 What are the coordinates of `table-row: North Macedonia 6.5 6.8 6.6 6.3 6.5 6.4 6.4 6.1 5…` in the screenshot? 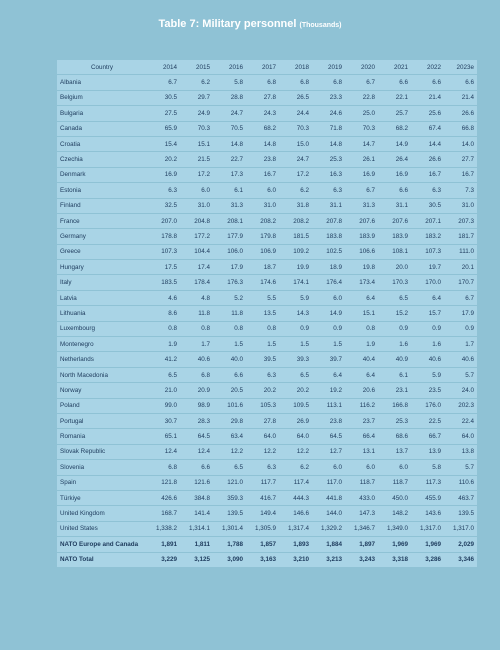 It's located at (267, 375).